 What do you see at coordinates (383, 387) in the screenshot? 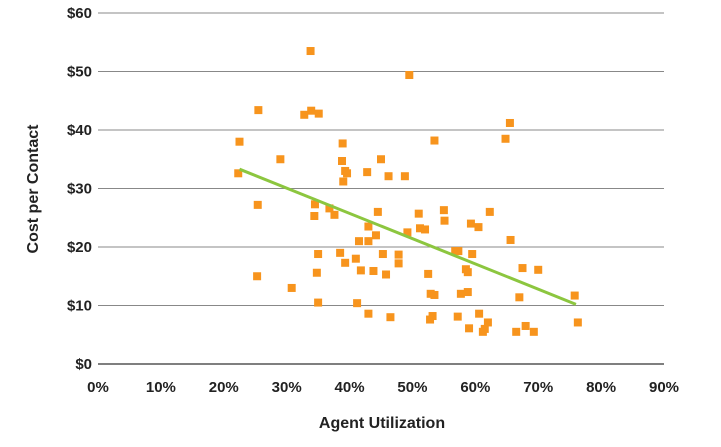
I see `x-axis-ticks: 0% 10% 20% 30% 40% 50% 60% 70% 80% 90%` at bounding box center [383, 387].